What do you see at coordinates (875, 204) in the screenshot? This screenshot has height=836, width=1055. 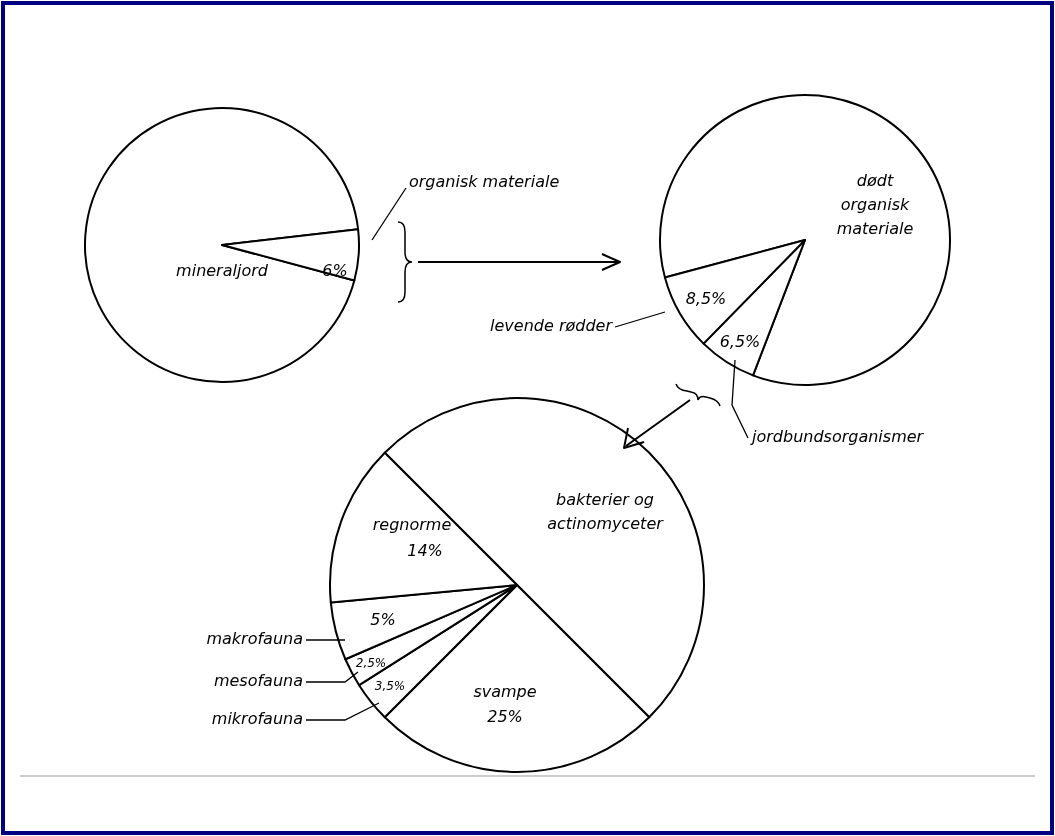 I see `slice-label: dødt organisk materiale` at bounding box center [875, 204].